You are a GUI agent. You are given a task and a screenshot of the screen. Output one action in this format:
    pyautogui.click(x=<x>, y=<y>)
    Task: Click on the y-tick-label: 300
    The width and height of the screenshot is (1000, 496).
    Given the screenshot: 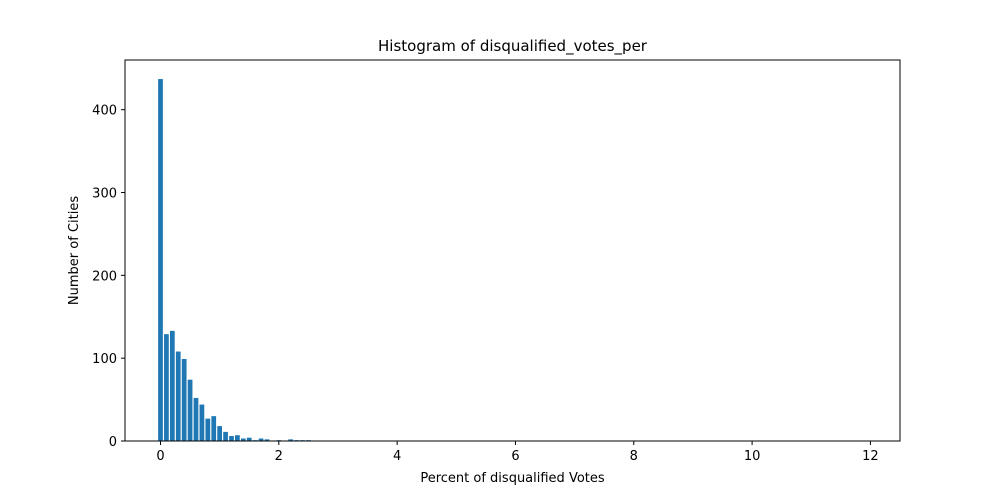 What is the action you would take?
    pyautogui.click(x=104, y=194)
    